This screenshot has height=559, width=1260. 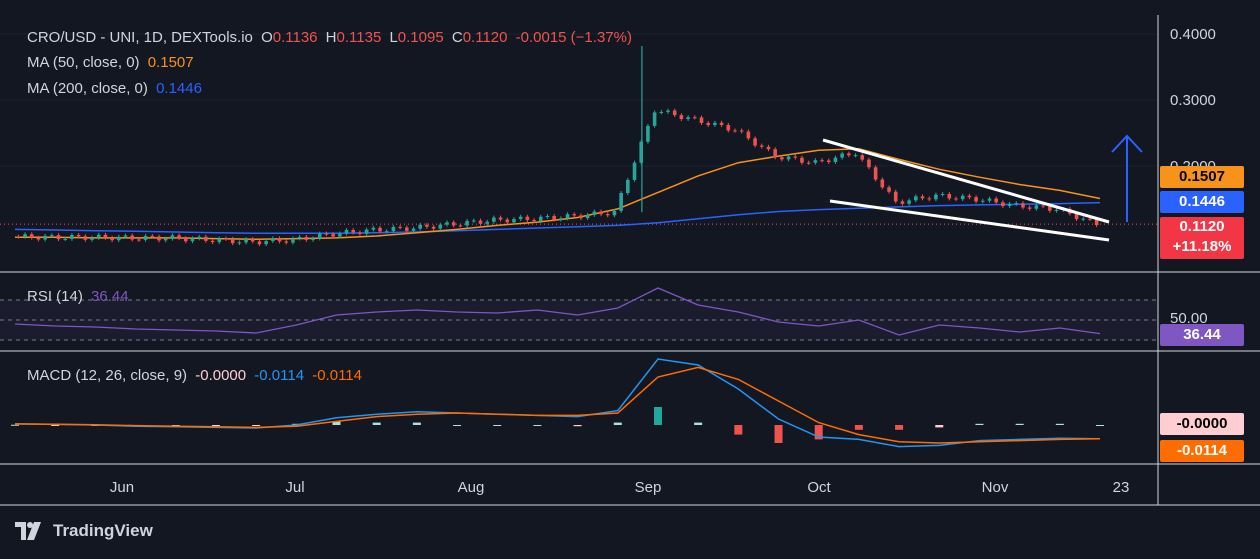 I want to click on wedge-lower-line, so click(x=969, y=220).